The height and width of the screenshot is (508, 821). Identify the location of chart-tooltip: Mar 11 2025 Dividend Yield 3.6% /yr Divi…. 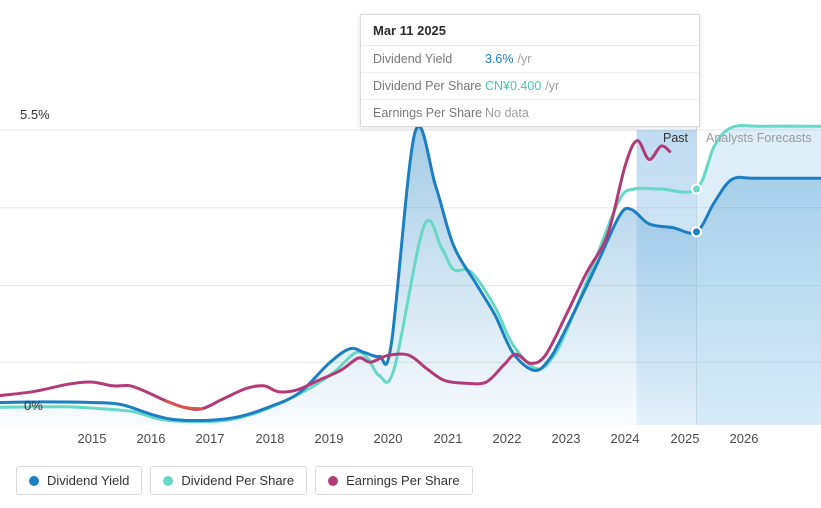
(530, 70).